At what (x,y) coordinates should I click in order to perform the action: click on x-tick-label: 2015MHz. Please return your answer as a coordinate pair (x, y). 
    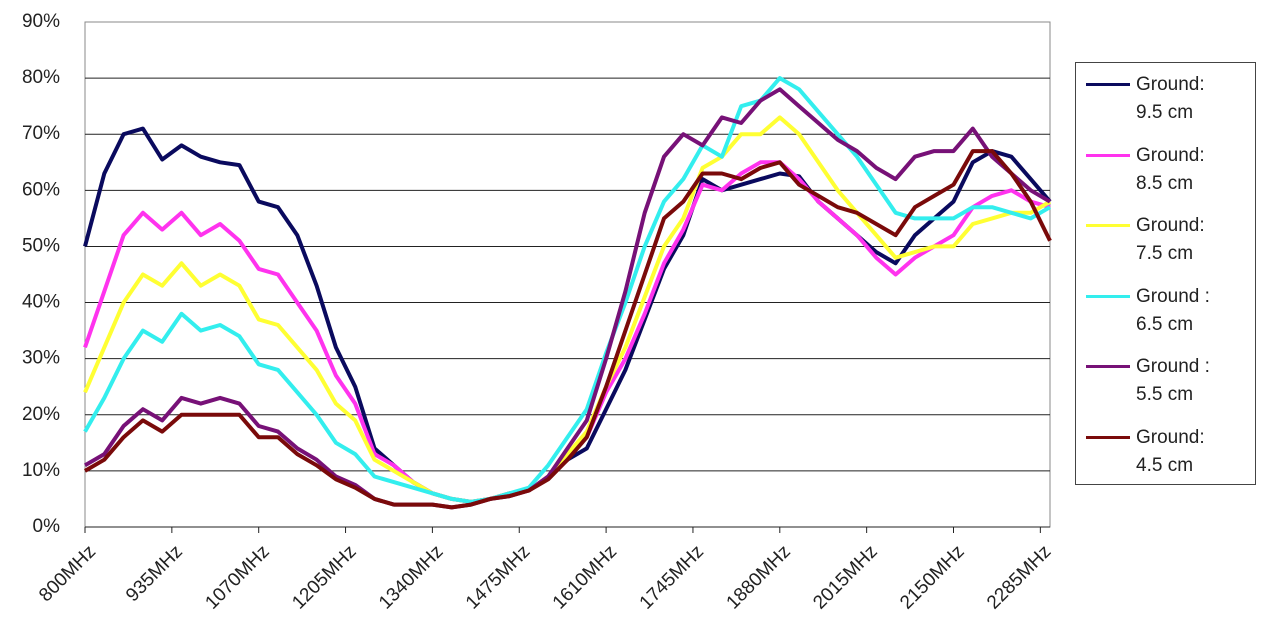
    Looking at the image, I should click on (845, 577).